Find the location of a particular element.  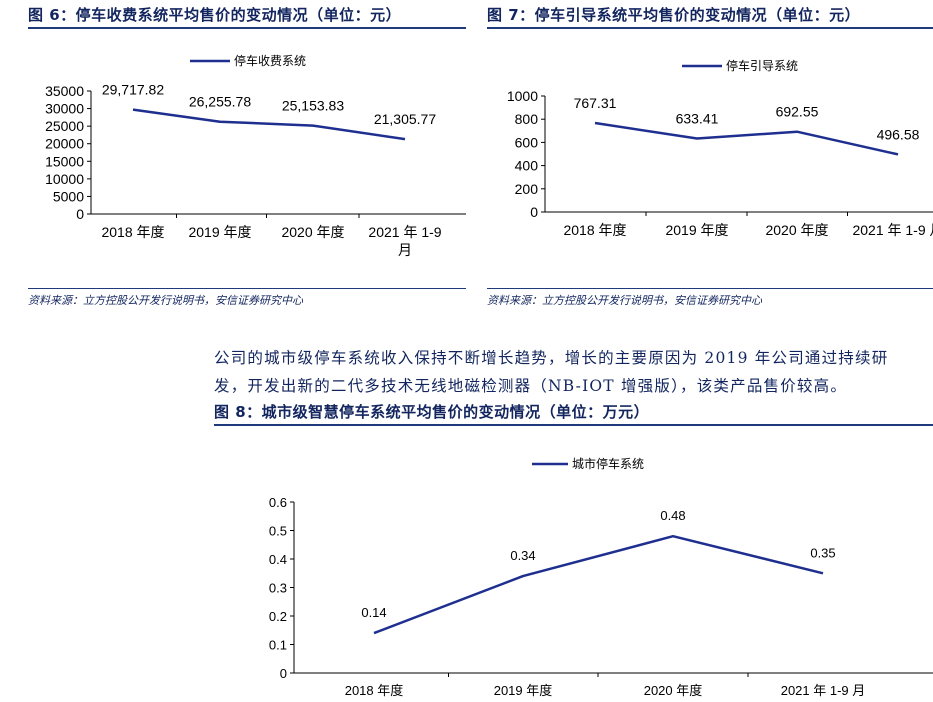

data-label: 0.35 is located at coordinates (822, 552).